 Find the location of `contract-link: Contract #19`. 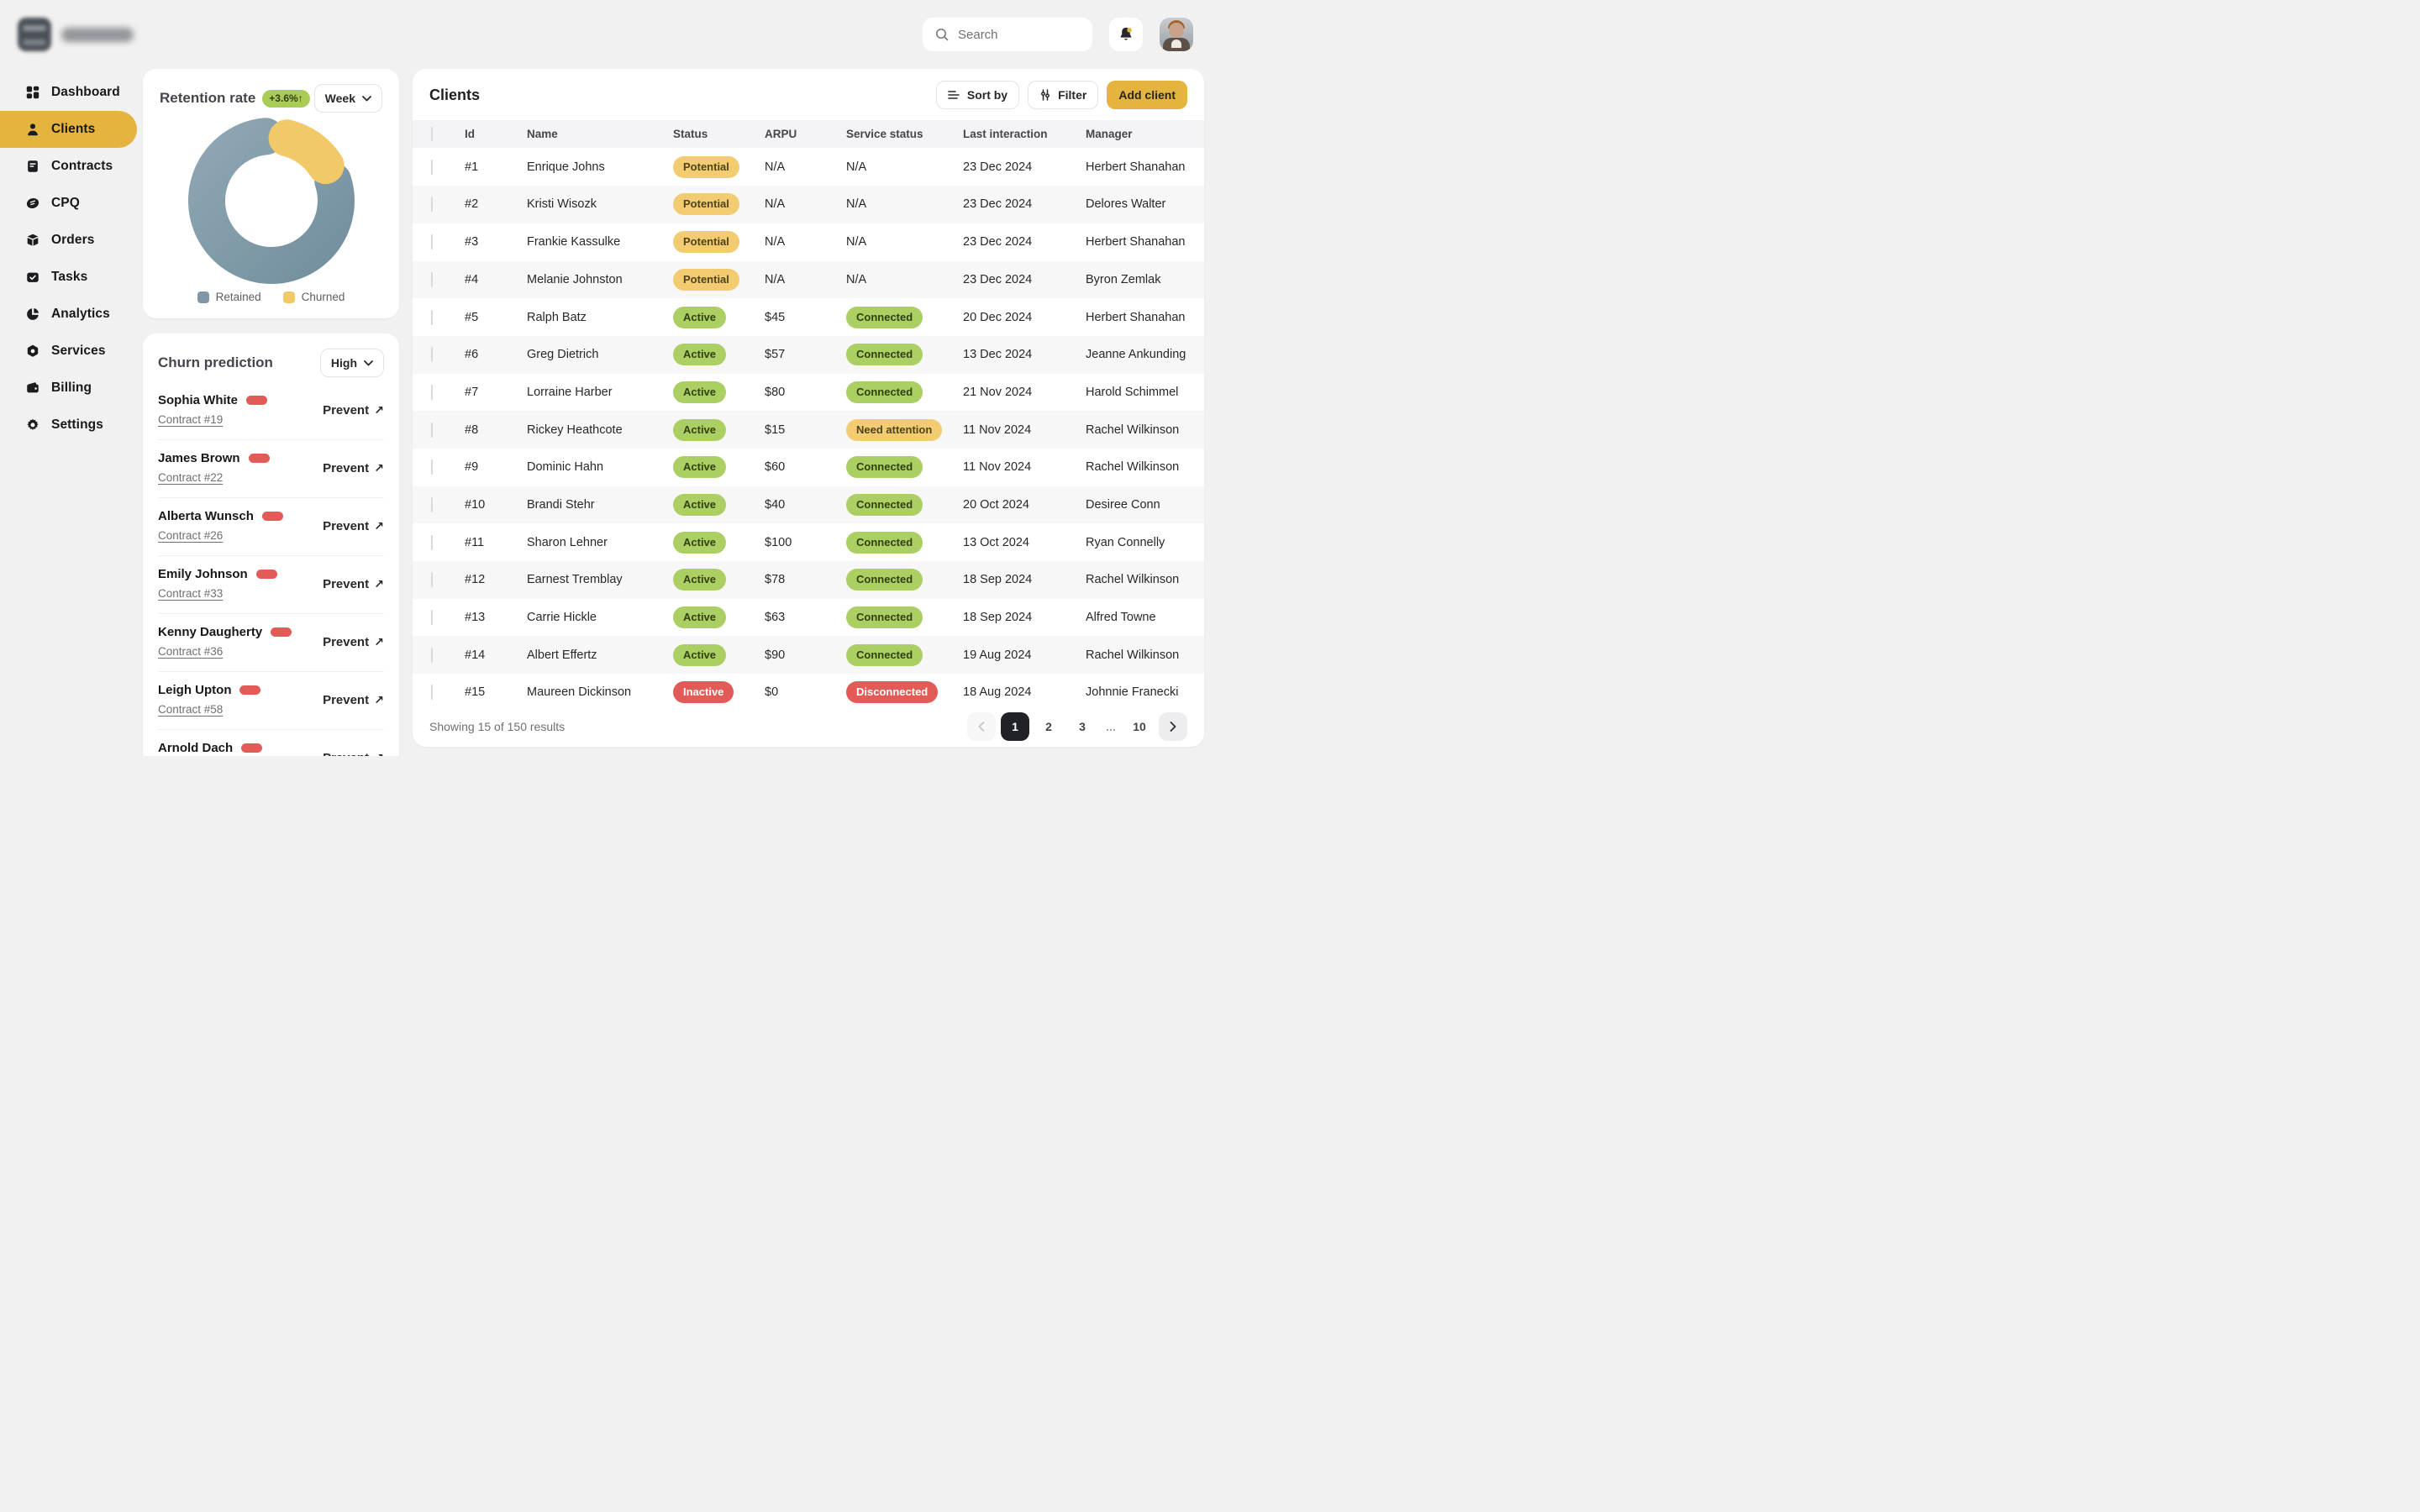

contract-link: Contract #19 is located at coordinates (191, 419).